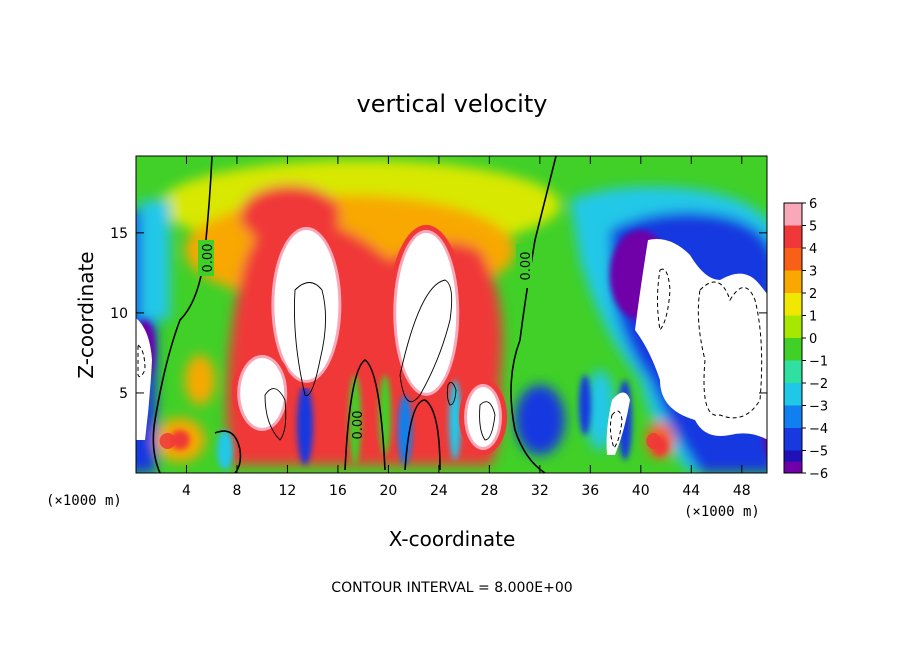 The width and height of the screenshot is (904, 654). Describe the element at coordinates (540, 491) in the screenshot. I see `x-tick-label: 32` at that location.